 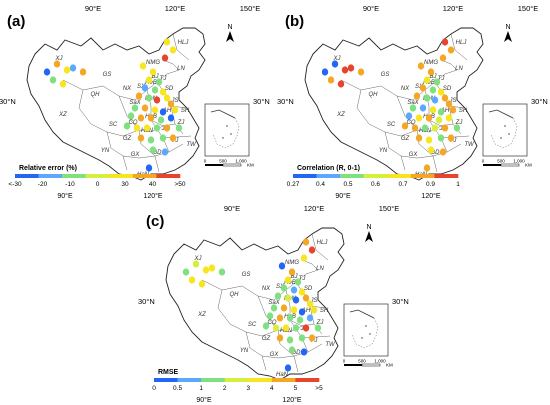 I want to click on province-label-qh: QH, so click(x=96, y=95).